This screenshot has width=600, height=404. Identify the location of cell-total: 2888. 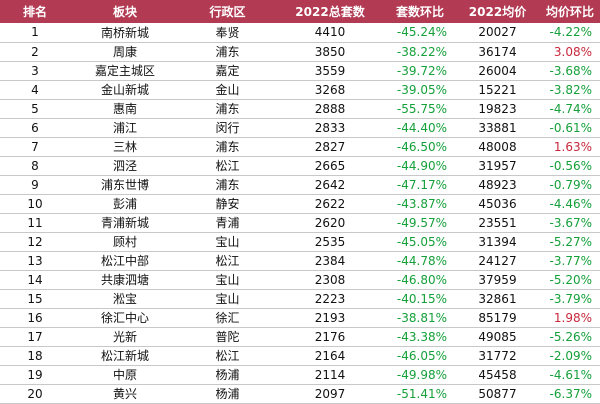
(330, 108).